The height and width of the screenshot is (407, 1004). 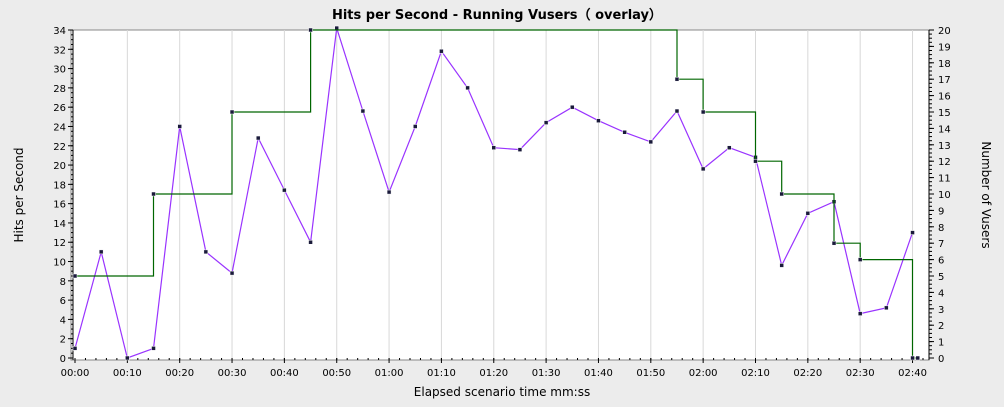 I want to click on y2-tick-label: 14, so click(x=944, y=129).